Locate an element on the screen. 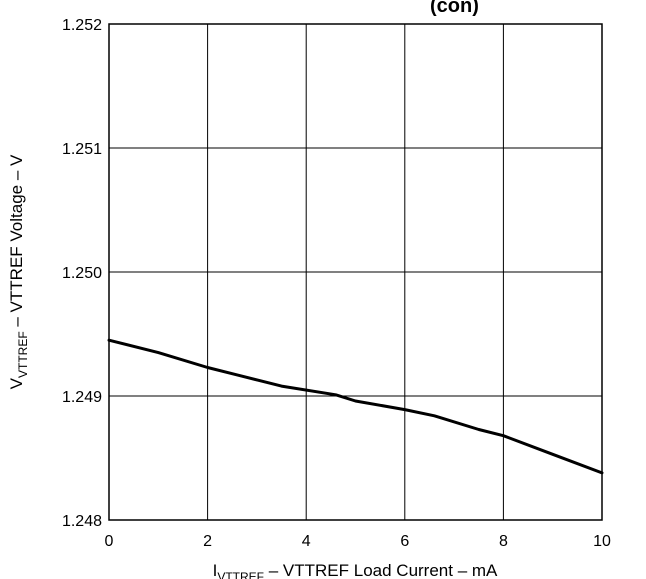 This screenshot has width=646, height=579. x-axis-label-rest: – VTTREF Load Current – mA is located at coordinates (381, 570).